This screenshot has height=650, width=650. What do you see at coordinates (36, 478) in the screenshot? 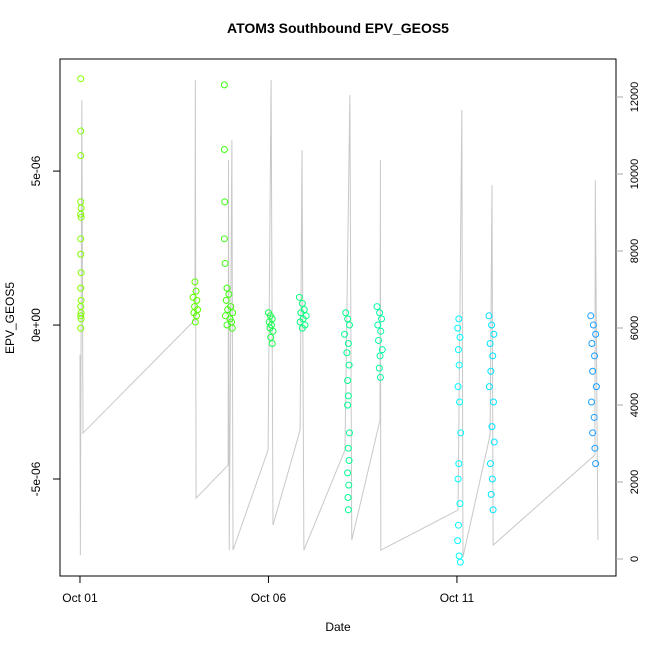
I see `y-tick-label: -5e-06` at bounding box center [36, 478].